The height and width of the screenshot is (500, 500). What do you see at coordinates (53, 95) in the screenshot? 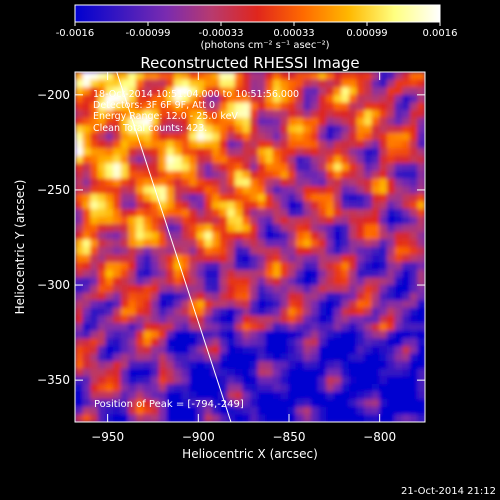
I see `y-tick-label: −200` at bounding box center [53, 95].